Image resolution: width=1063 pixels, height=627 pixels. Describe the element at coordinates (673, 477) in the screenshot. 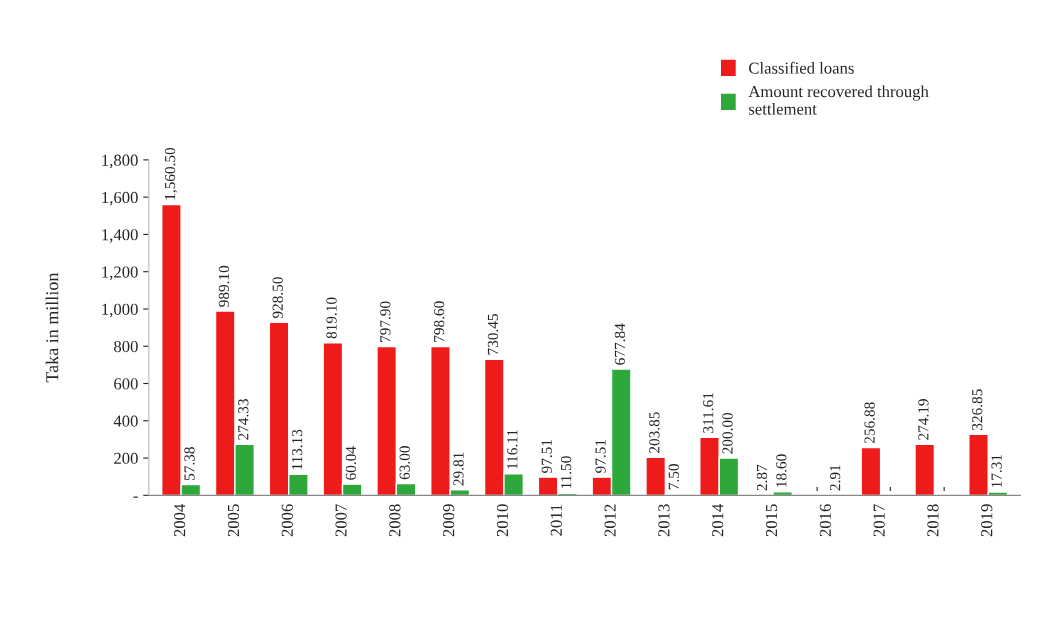

I see `data-label: 7.50` at that location.